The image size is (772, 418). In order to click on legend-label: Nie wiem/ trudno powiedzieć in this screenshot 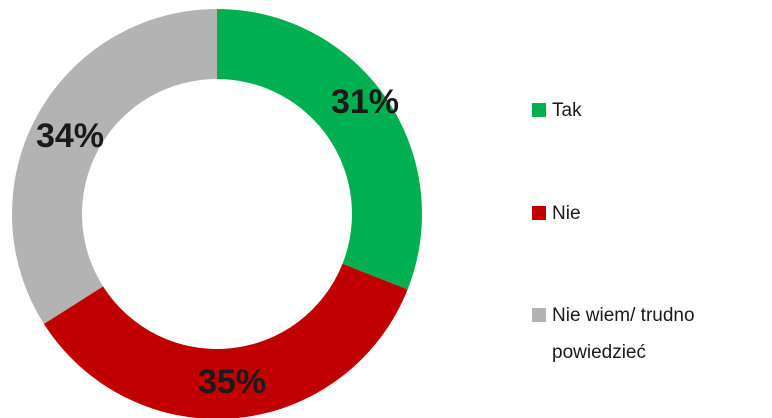, I will do `click(623, 334)`.